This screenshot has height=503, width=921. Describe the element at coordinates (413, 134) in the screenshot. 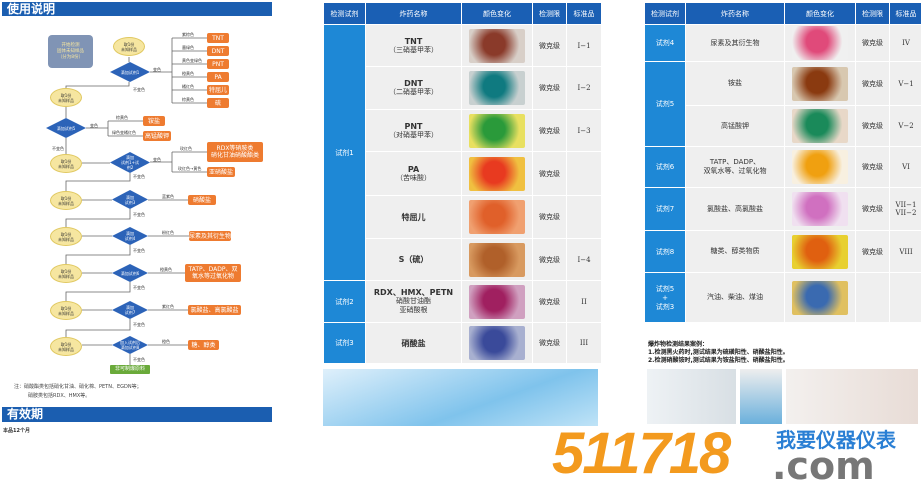

I see `explosive-subname: （对硝基甲苯）` at that location.